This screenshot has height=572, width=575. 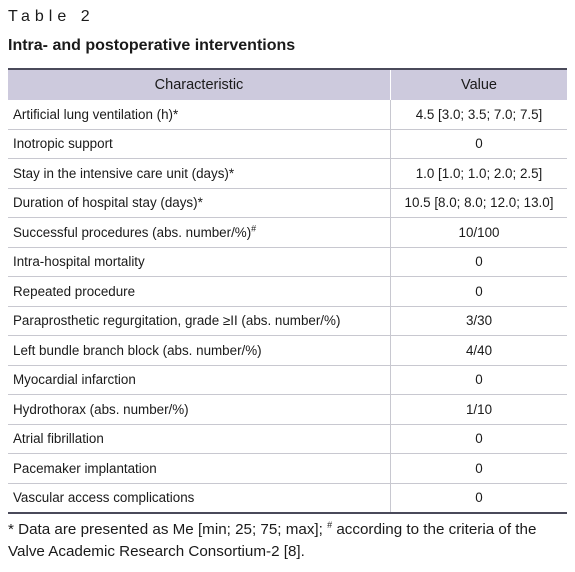 I want to click on table-row: Atrial fibrillation 0, so click(x=287, y=439).